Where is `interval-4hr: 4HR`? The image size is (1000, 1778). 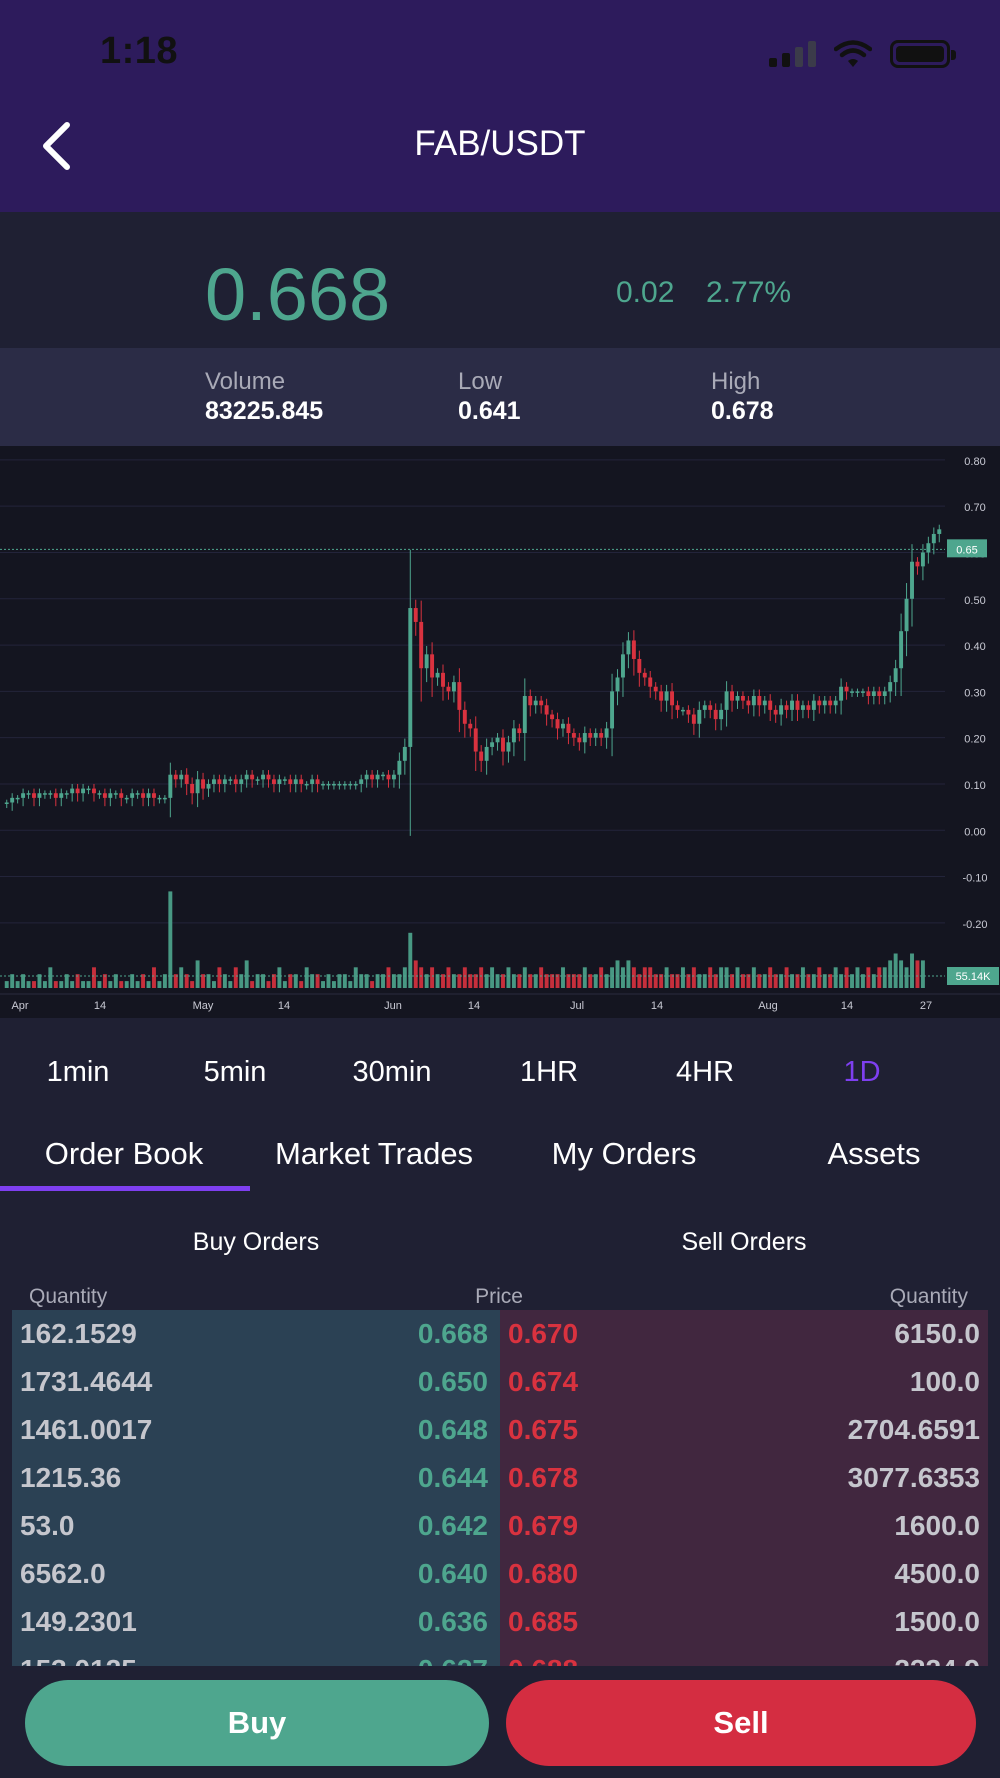
interval-4hr: 4HR is located at coordinates (705, 1072).